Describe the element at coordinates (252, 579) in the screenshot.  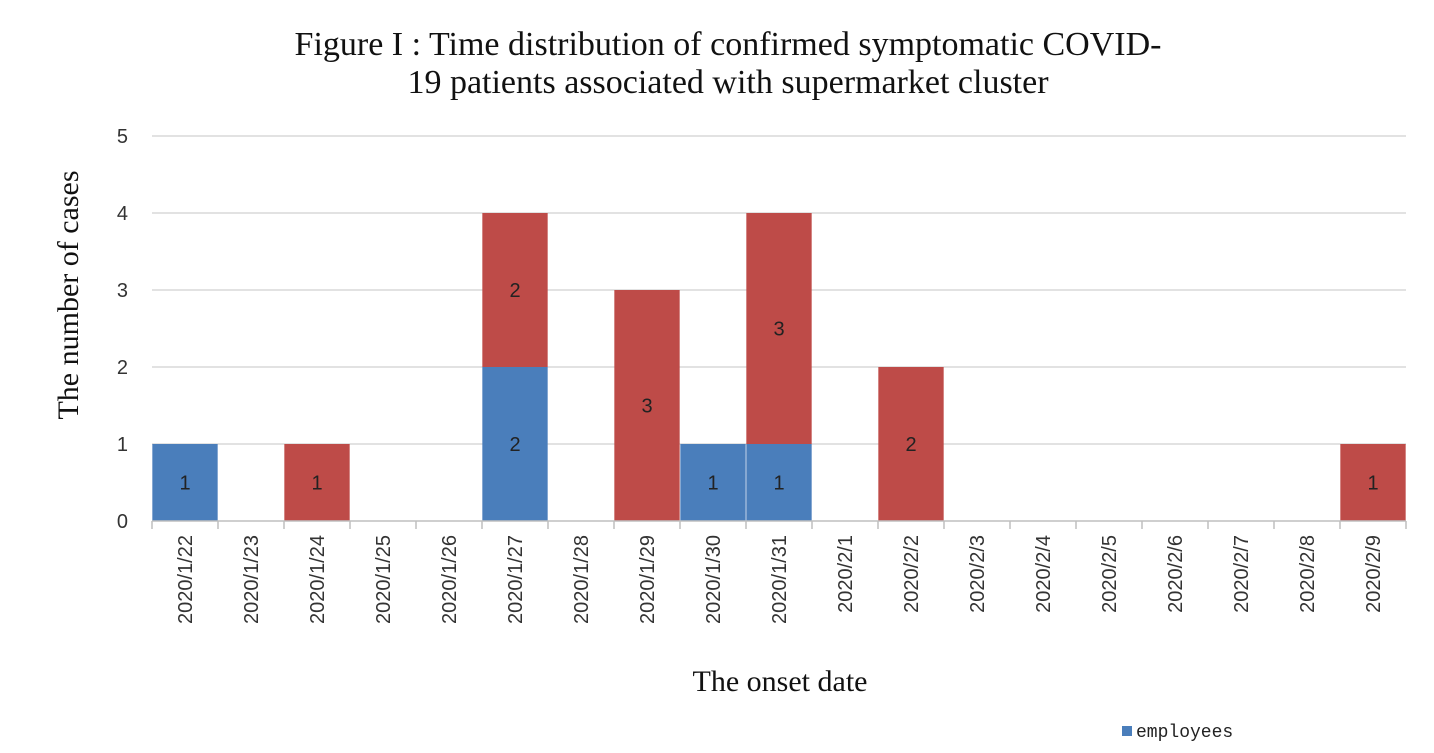
I see `x-tick-label: 2020/1/23` at that location.